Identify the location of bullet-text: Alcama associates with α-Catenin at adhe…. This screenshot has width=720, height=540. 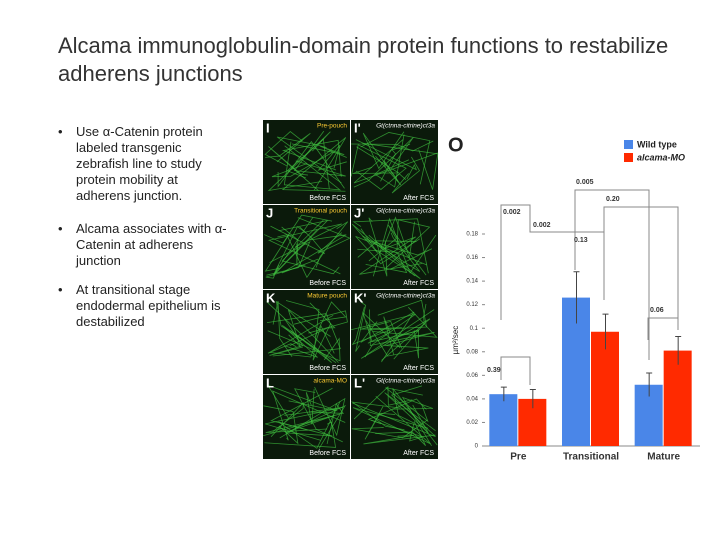
(151, 244).